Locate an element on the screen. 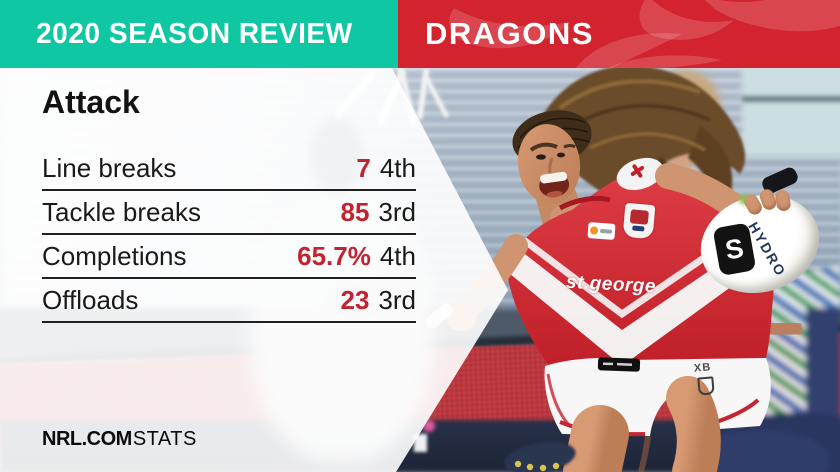  jersey-sponsor-text: st.george is located at coordinates (611, 284).